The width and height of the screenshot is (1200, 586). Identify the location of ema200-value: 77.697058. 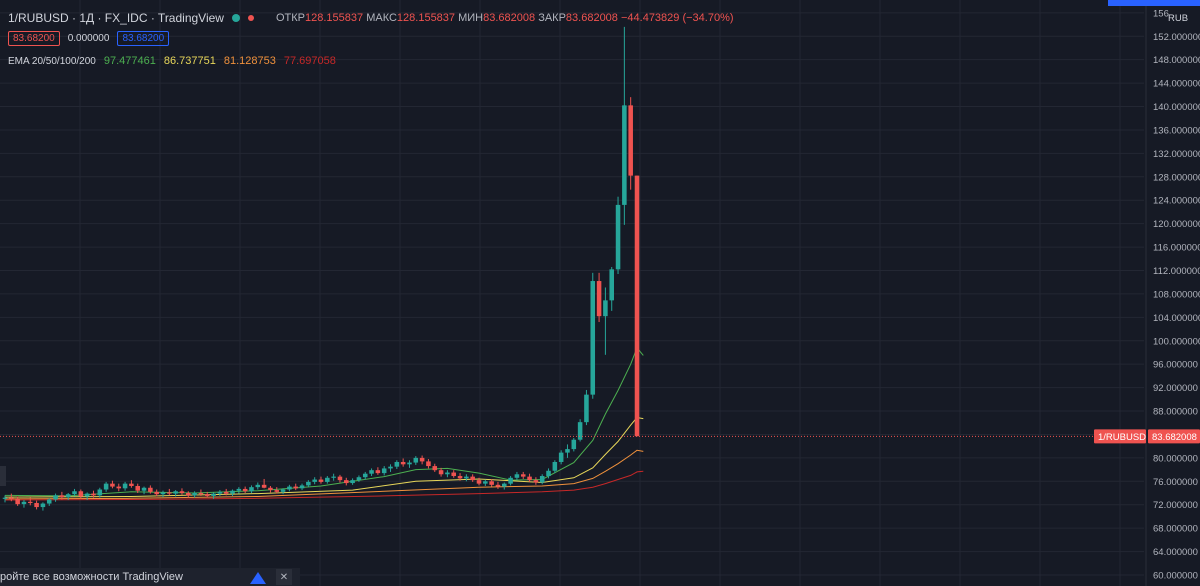
(309, 61).